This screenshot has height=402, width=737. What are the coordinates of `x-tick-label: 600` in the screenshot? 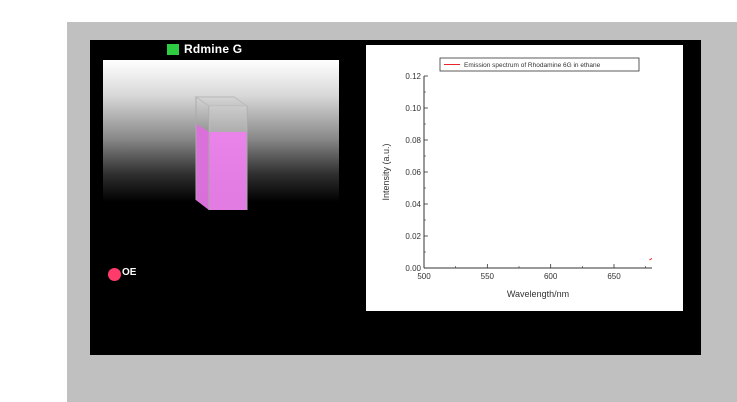 It's located at (551, 276).